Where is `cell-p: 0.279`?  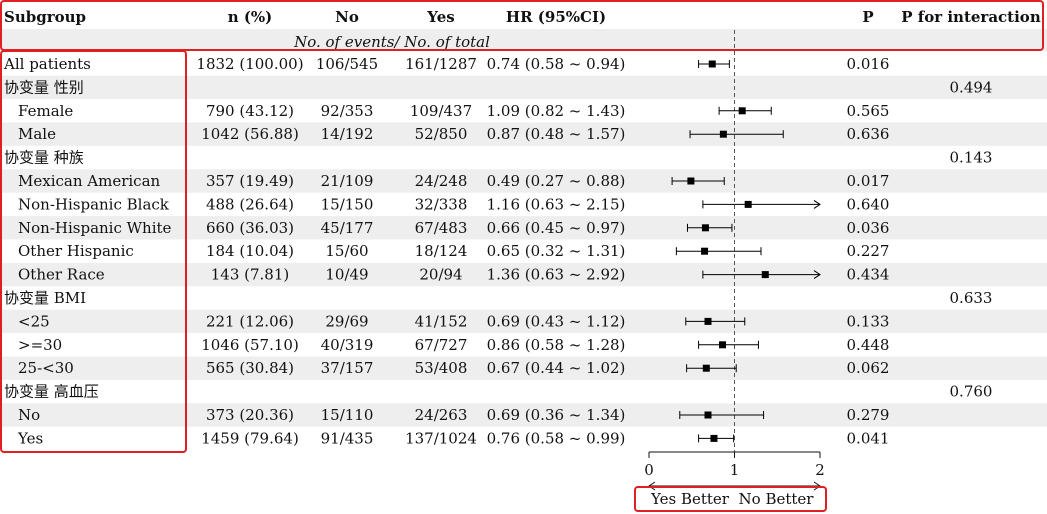
cell-p: 0.279 is located at coordinates (868, 415).